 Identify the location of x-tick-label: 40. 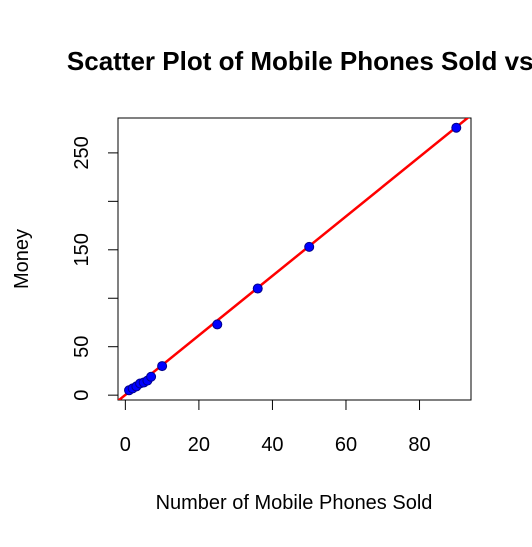
(272, 445).